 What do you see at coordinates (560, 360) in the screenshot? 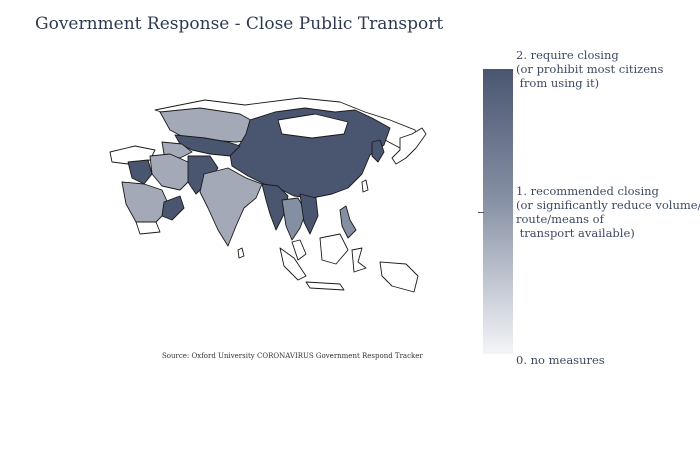
I see `colorbar-label-no-measures: 0. no measures` at bounding box center [560, 360].